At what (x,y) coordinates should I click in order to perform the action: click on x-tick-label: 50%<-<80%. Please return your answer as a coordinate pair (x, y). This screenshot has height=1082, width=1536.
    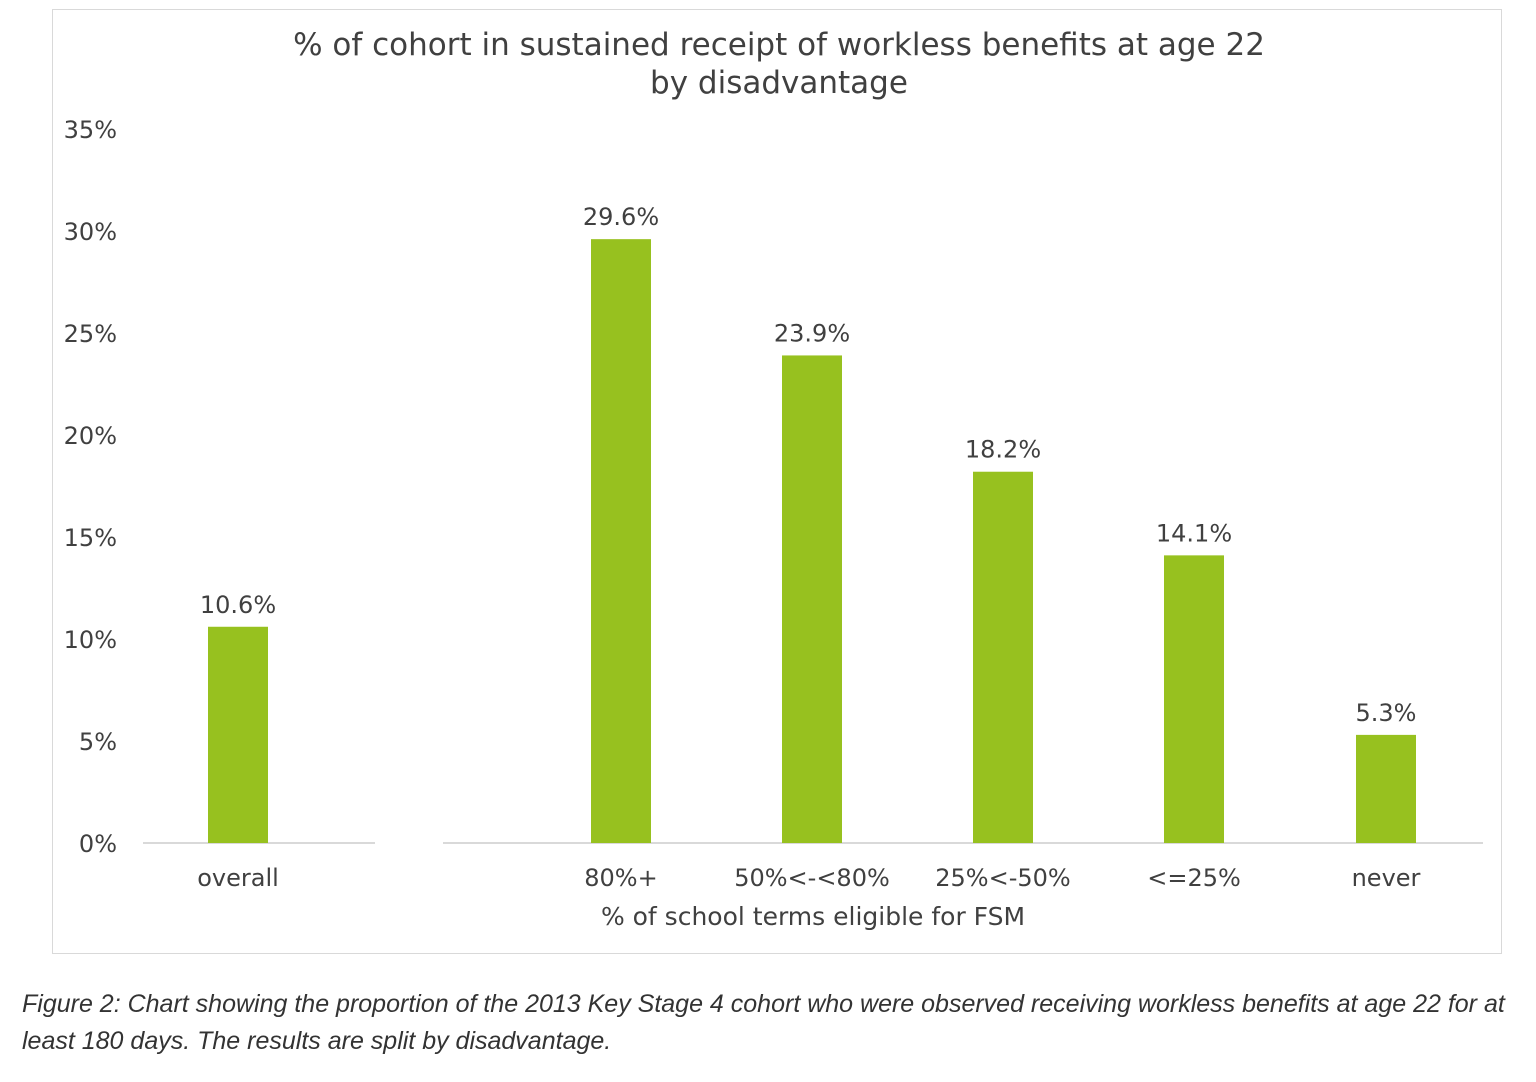
    Looking at the image, I should click on (812, 878).